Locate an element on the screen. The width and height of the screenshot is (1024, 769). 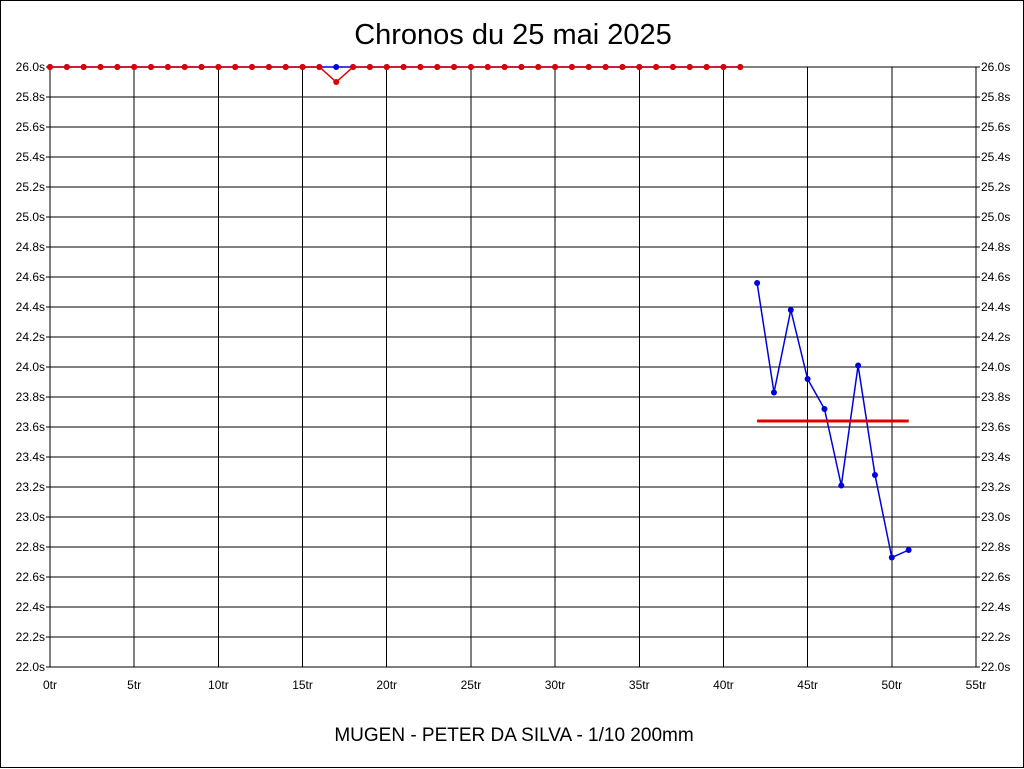
x-tick-label: 40tr is located at coordinates (723, 685).